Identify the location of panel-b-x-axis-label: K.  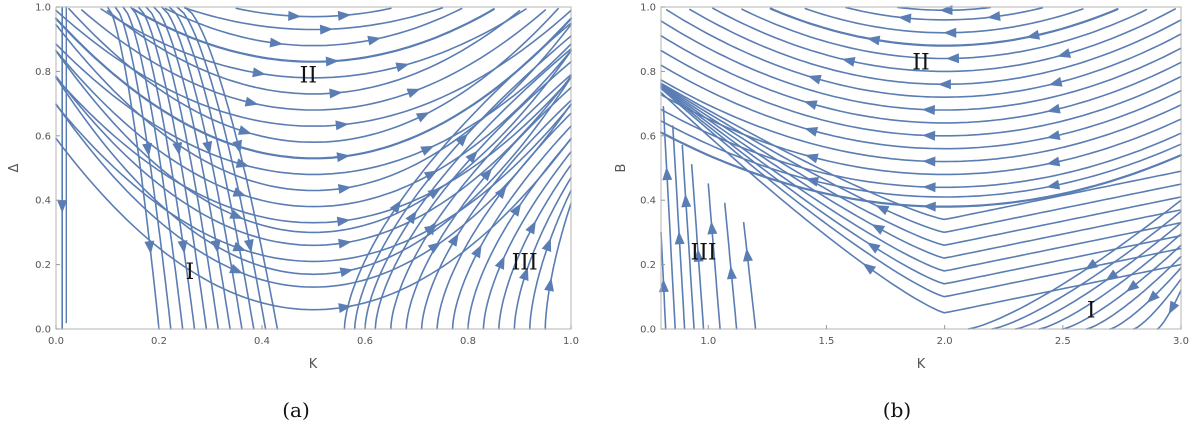
(921, 364).